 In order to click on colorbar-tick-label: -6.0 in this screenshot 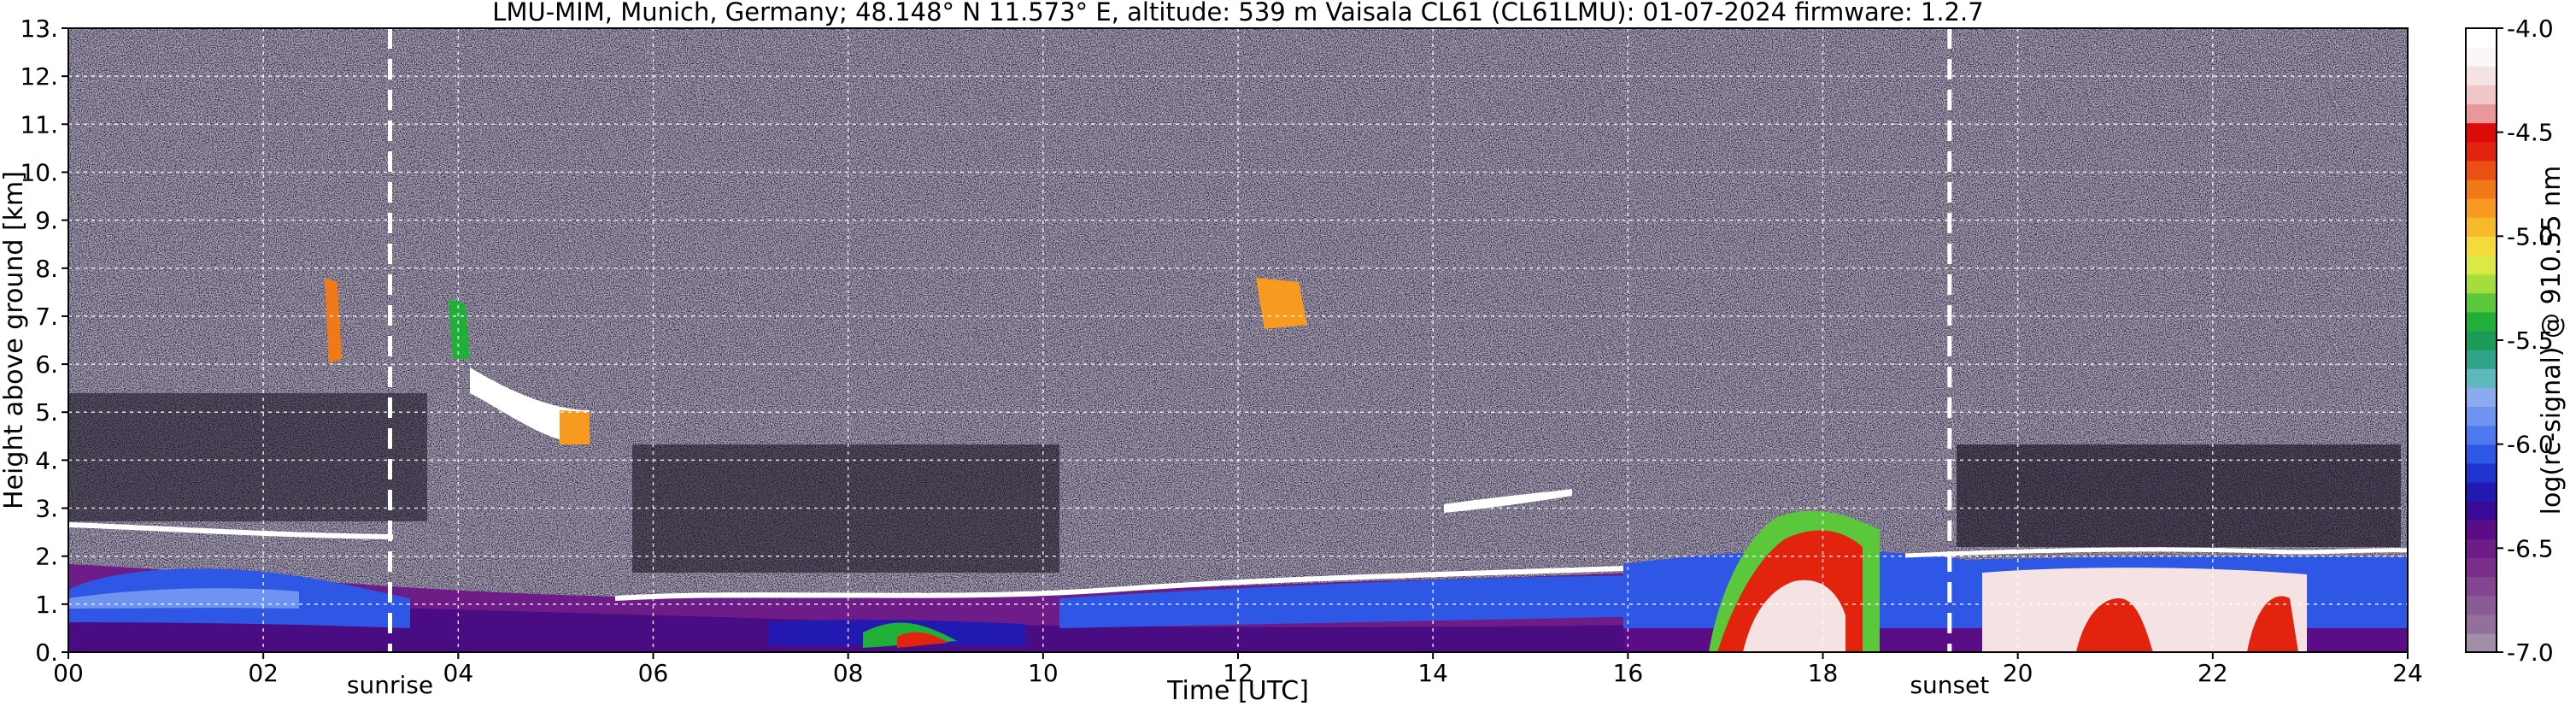, I will do `click(2530, 445)`.